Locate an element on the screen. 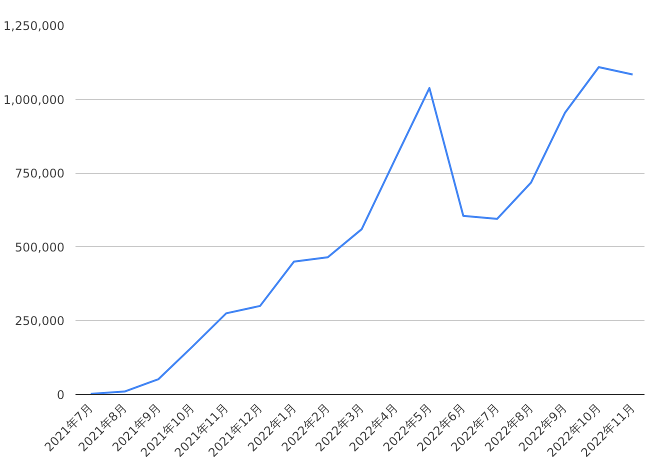  y-tick-label: 250,000 is located at coordinates (39, 321).